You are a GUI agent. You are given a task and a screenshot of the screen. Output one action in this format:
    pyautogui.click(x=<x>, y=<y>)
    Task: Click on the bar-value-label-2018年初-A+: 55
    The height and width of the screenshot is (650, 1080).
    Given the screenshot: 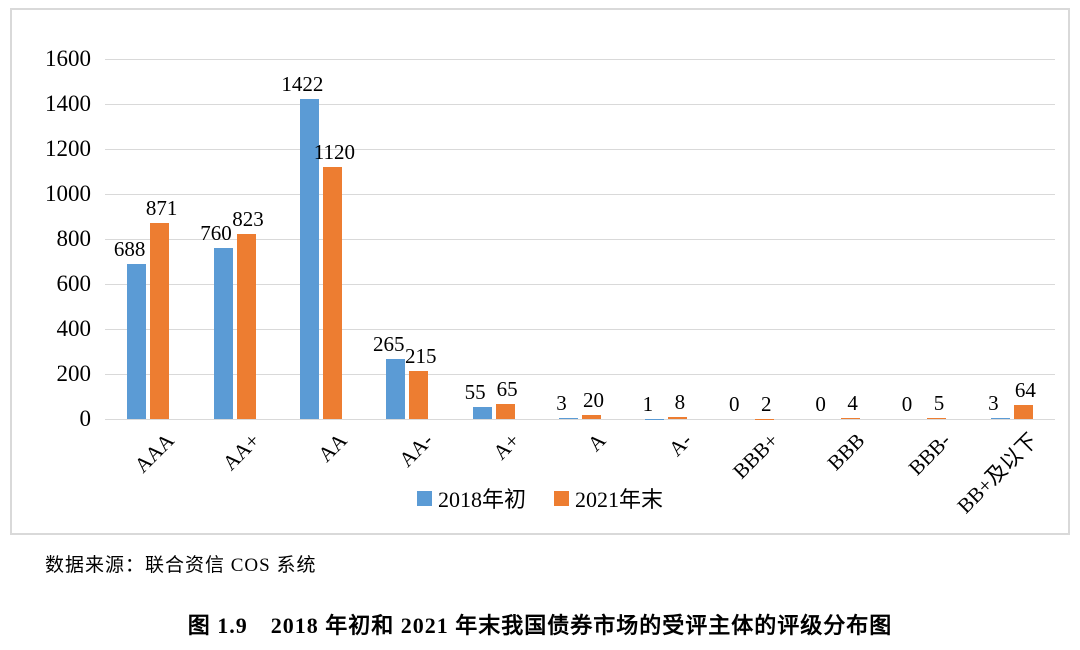 What is the action you would take?
    pyautogui.click(x=475, y=391)
    